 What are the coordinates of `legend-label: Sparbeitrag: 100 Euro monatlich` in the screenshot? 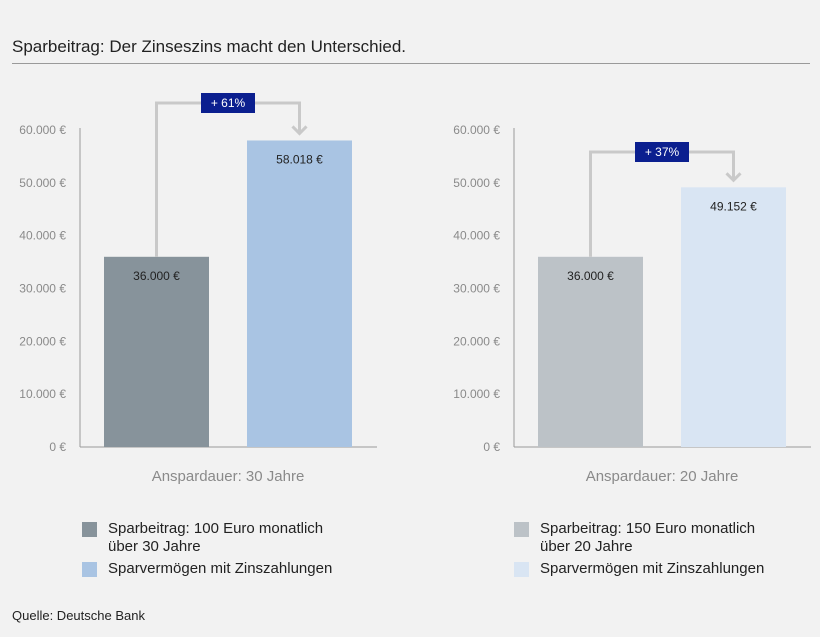 It's located at (216, 528).